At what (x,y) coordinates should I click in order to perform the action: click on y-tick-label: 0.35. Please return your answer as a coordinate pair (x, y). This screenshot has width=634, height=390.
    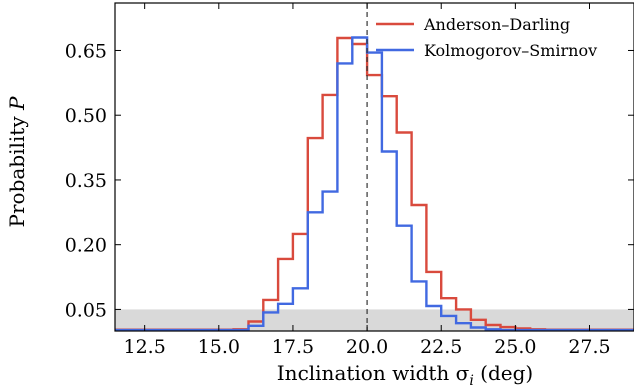
    Looking at the image, I should click on (86, 181).